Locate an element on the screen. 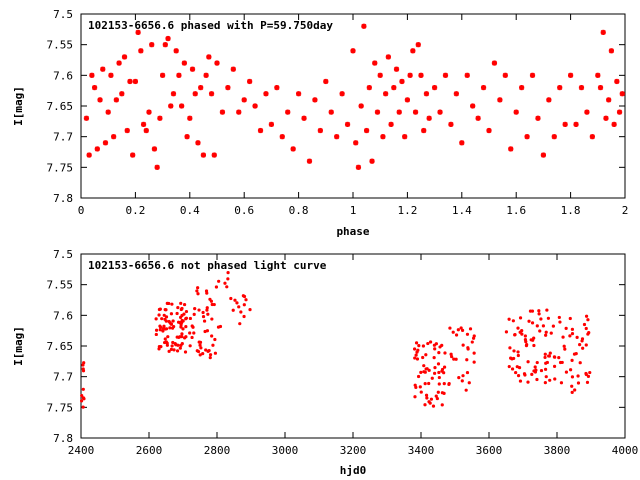  x-axis-label: phase is located at coordinates (352, 231).